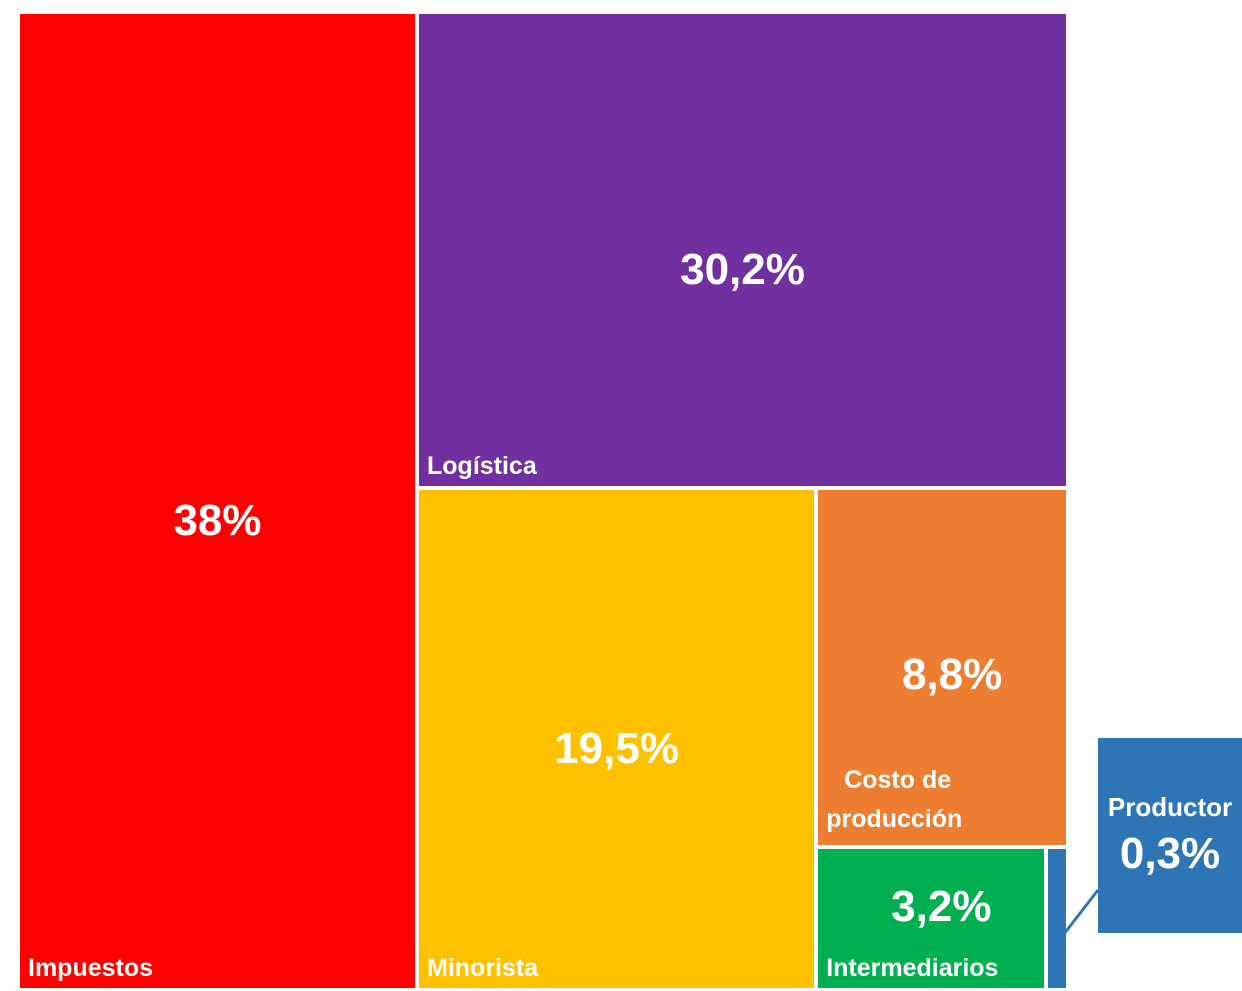 This screenshot has width=1242, height=991. What do you see at coordinates (1170, 853) in the screenshot?
I see `value-label: 0,3%` at bounding box center [1170, 853].